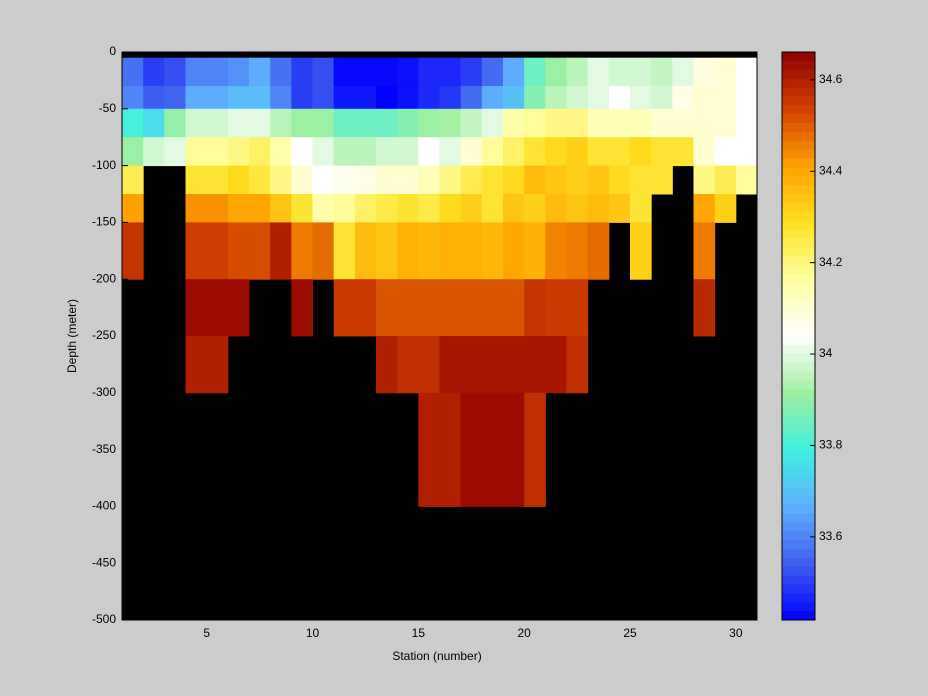 This screenshot has width=928, height=696. Describe the element at coordinates (108, 108) in the screenshot. I see `y-tick-label: -50` at that location.